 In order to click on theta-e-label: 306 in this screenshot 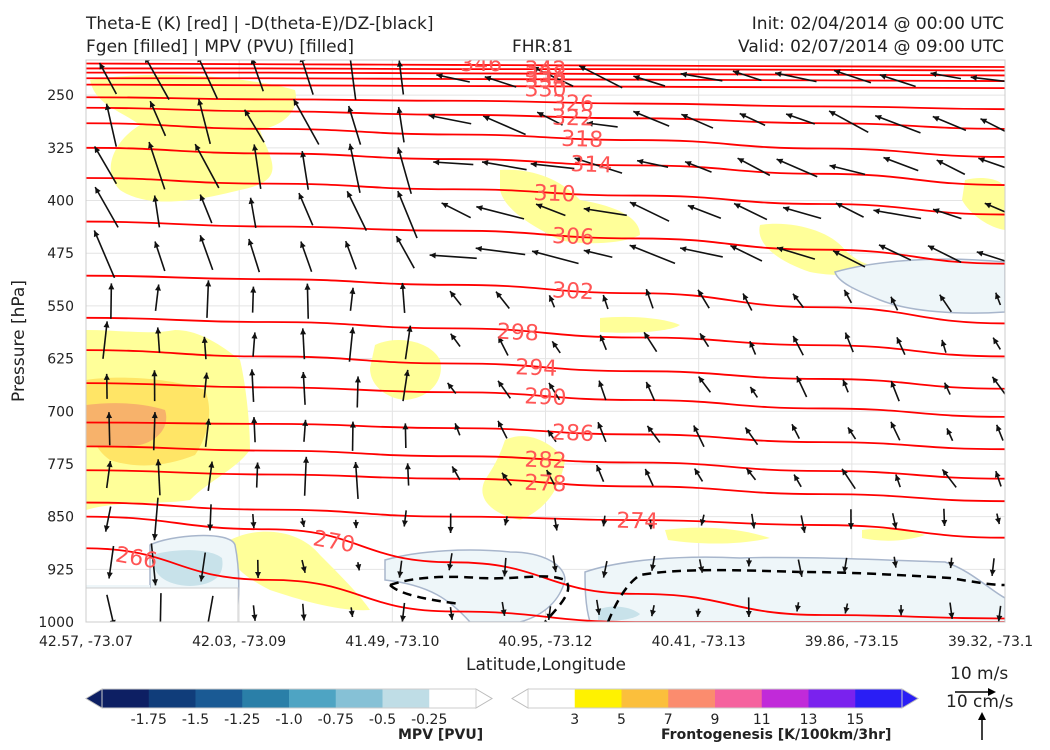, I will do `click(573, 237)`.